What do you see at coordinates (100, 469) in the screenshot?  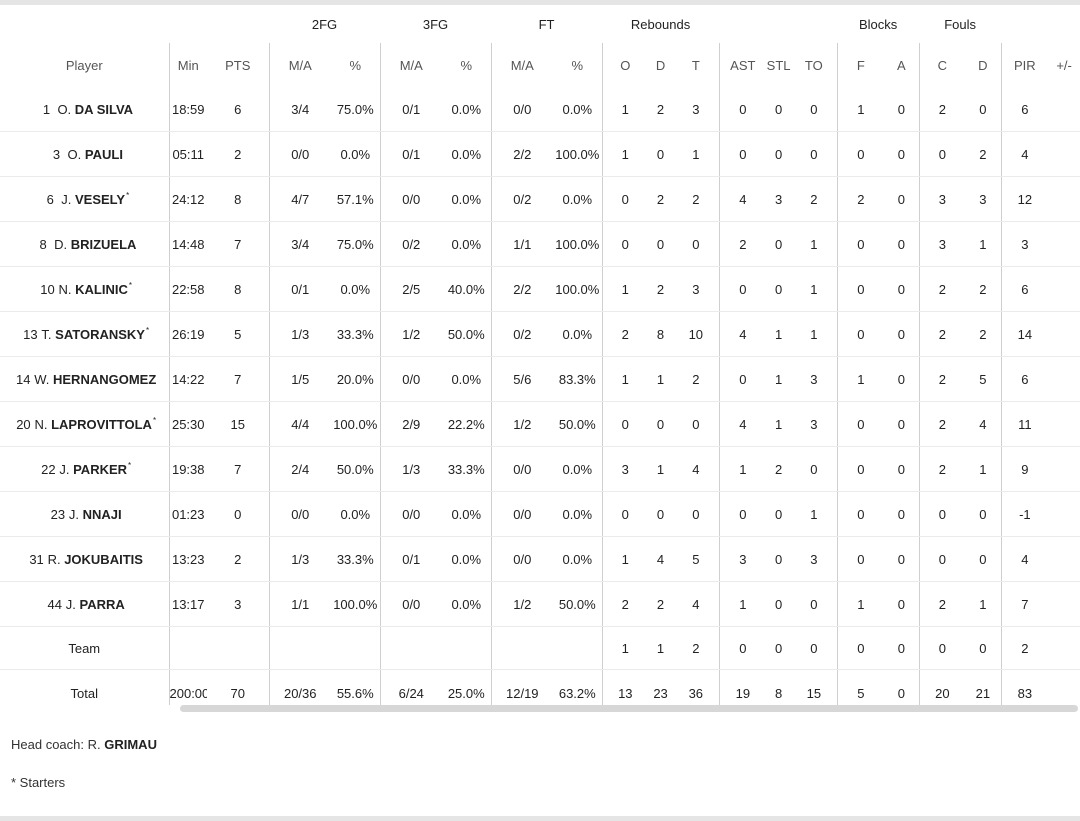 I see `player-name-link: PARKER` at bounding box center [100, 469].